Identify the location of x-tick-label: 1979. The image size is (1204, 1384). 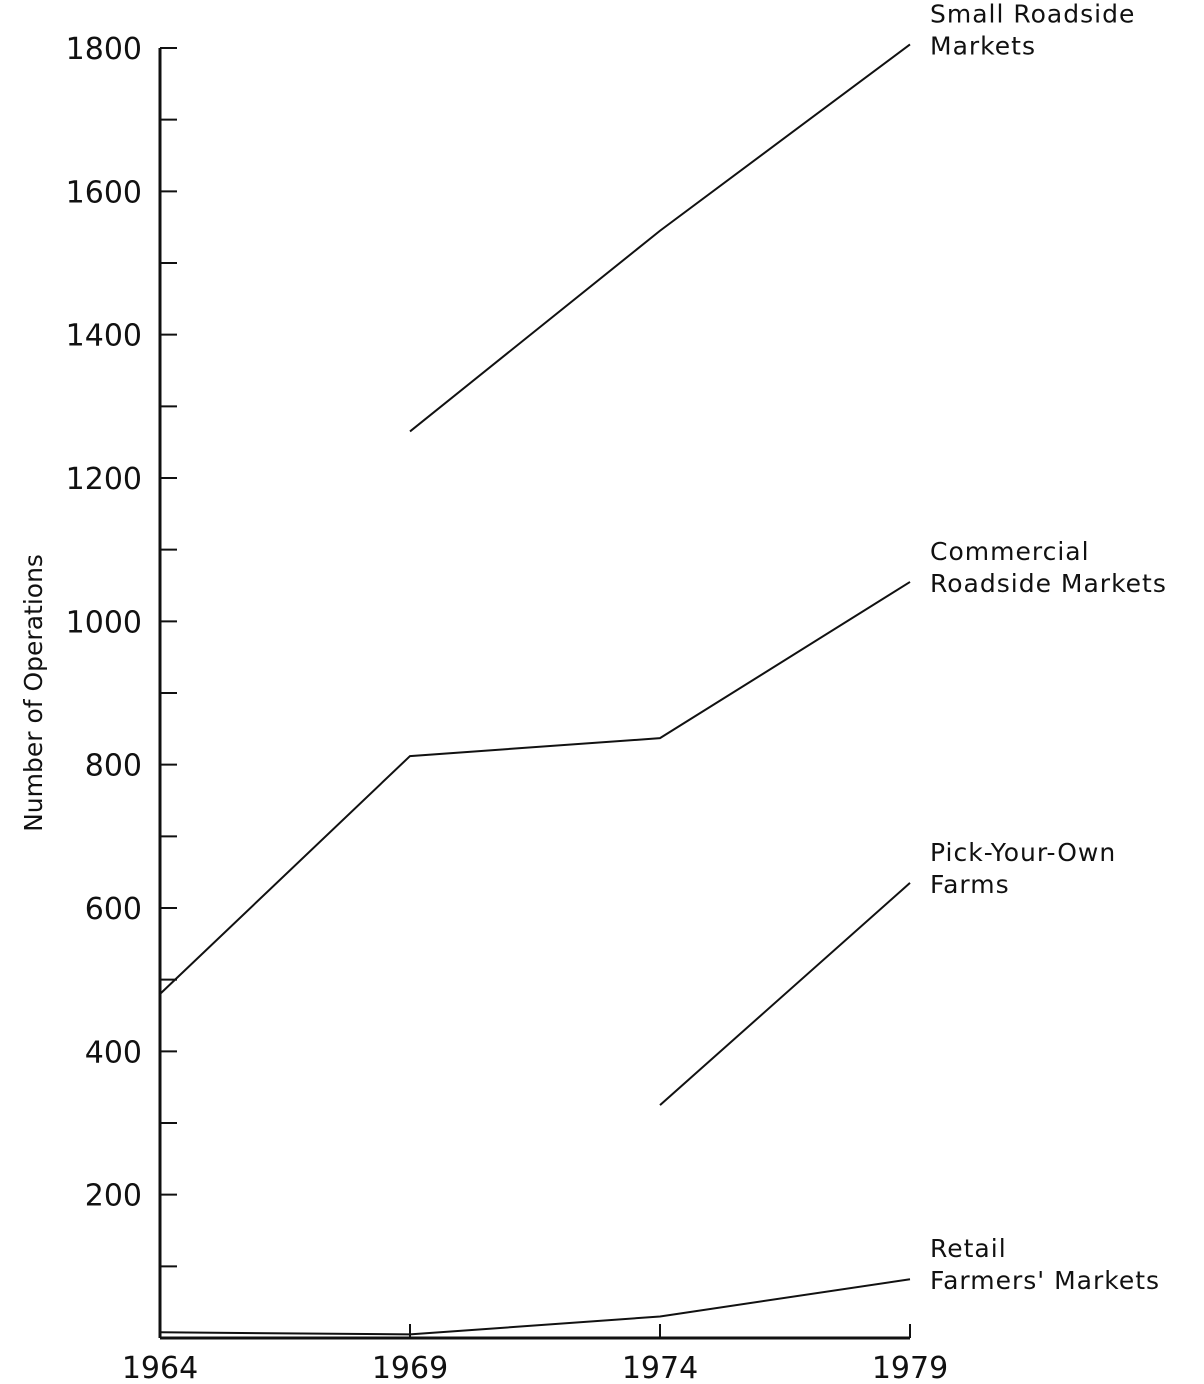
(910, 1367).